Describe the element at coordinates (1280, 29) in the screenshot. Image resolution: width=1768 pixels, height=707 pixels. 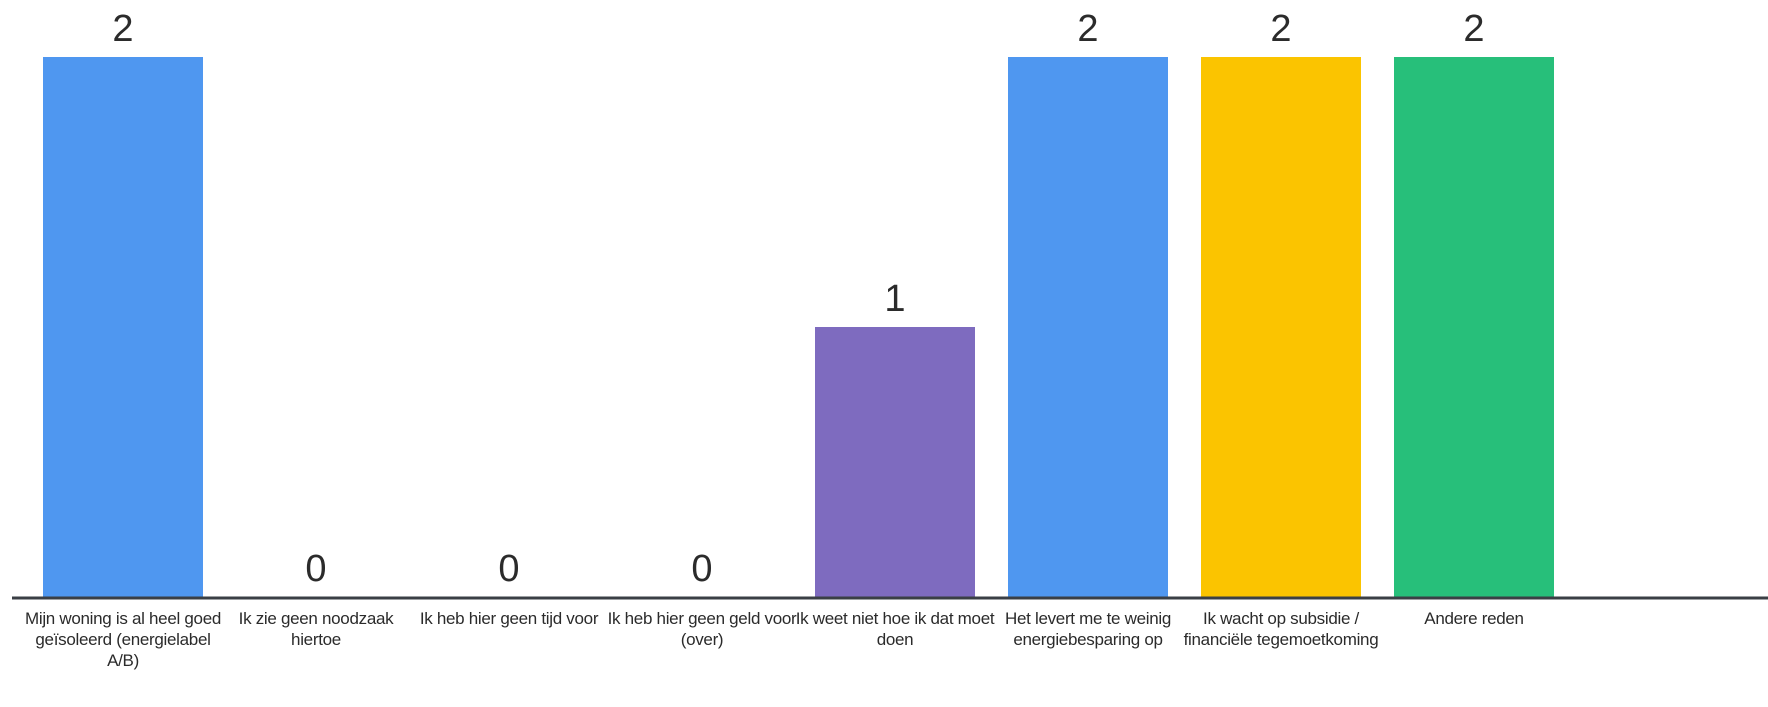
I see `value-label-6: 2` at that location.